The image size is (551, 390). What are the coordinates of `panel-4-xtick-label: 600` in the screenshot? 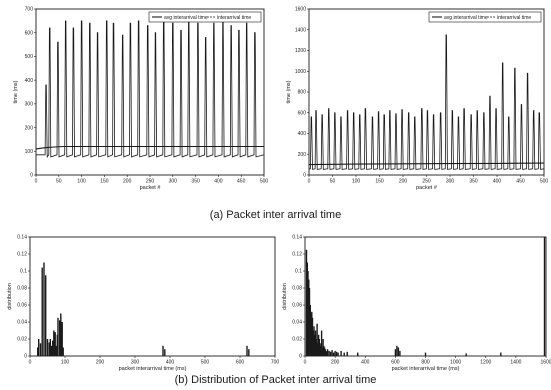 It's located at (395, 363).